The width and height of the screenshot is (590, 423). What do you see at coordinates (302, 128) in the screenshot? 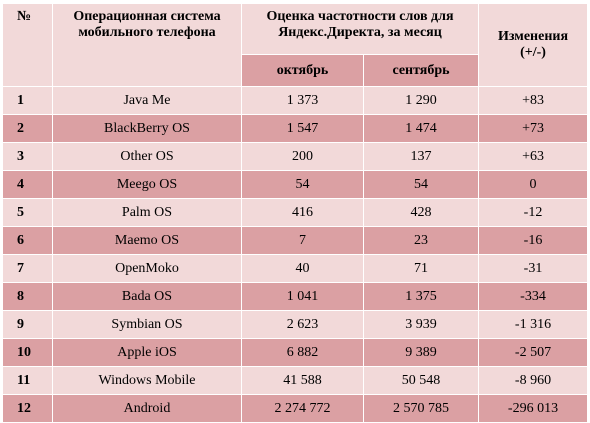
I see `cell-october: 1 547` at bounding box center [302, 128].